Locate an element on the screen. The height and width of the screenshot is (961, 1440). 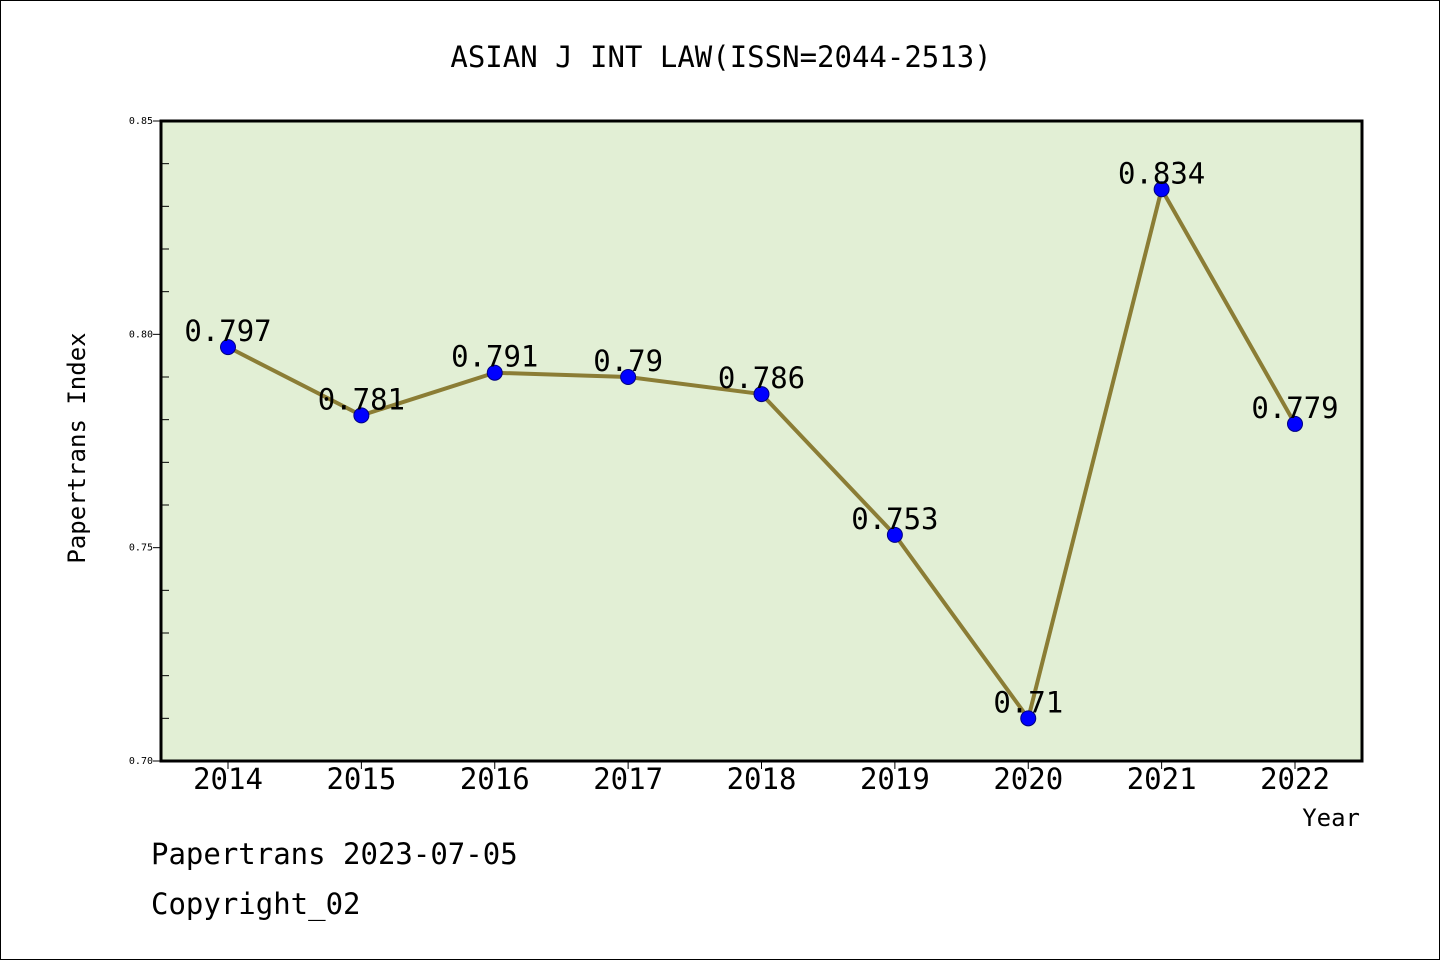
data-label: 0.834 is located at coordinates (1161, 173).